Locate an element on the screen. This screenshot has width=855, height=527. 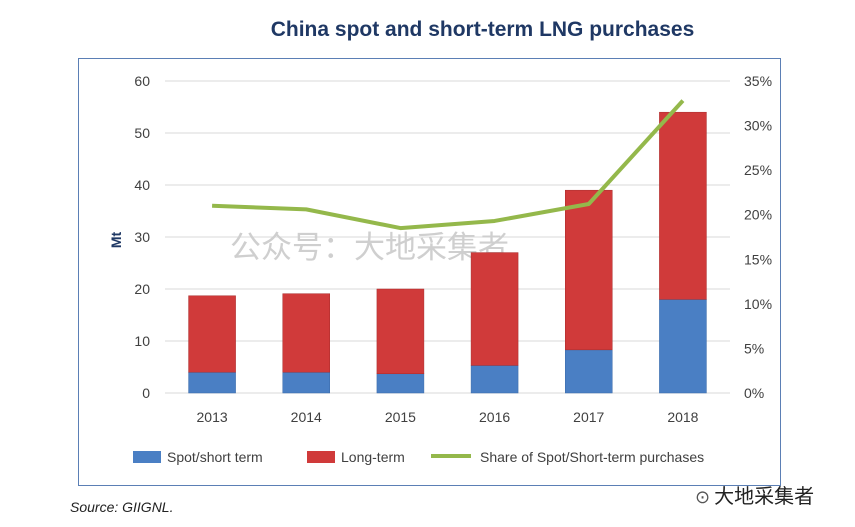
bar-long-term-2015 is located at coordinates (400, 331).